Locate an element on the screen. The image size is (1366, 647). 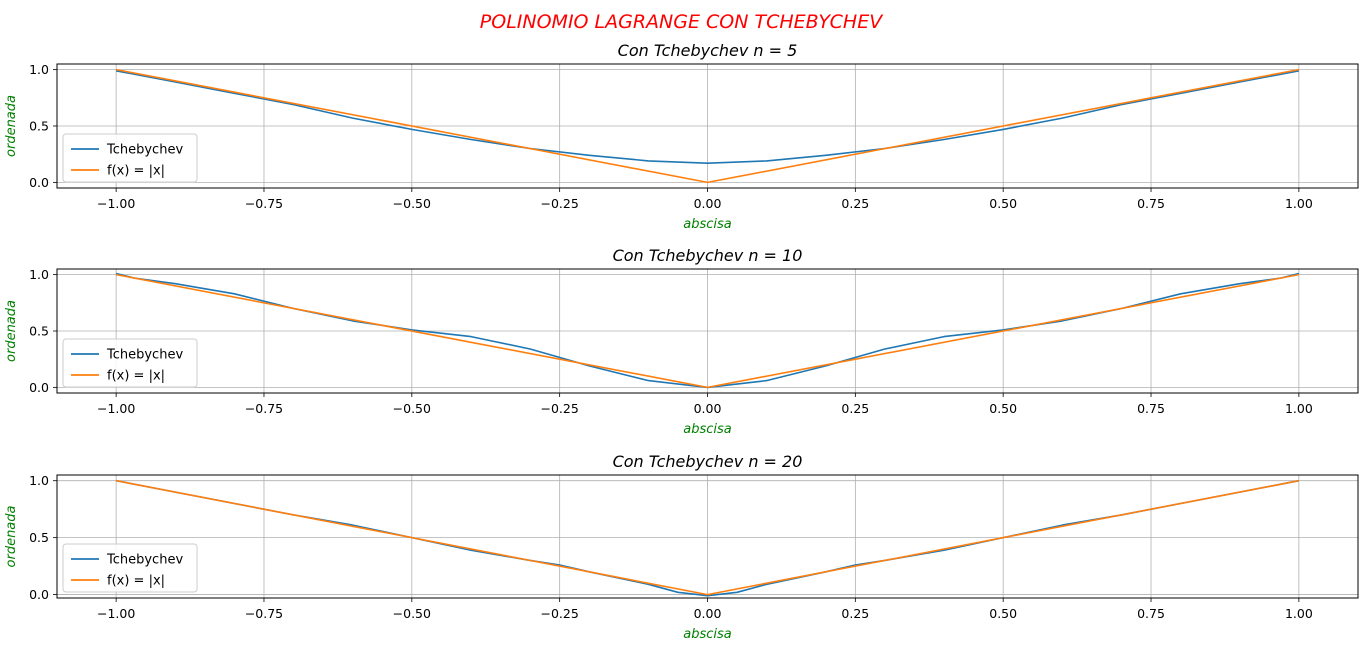
subplot-title: Con Tchebychev n = 5 is located at coordinates (708, 50).